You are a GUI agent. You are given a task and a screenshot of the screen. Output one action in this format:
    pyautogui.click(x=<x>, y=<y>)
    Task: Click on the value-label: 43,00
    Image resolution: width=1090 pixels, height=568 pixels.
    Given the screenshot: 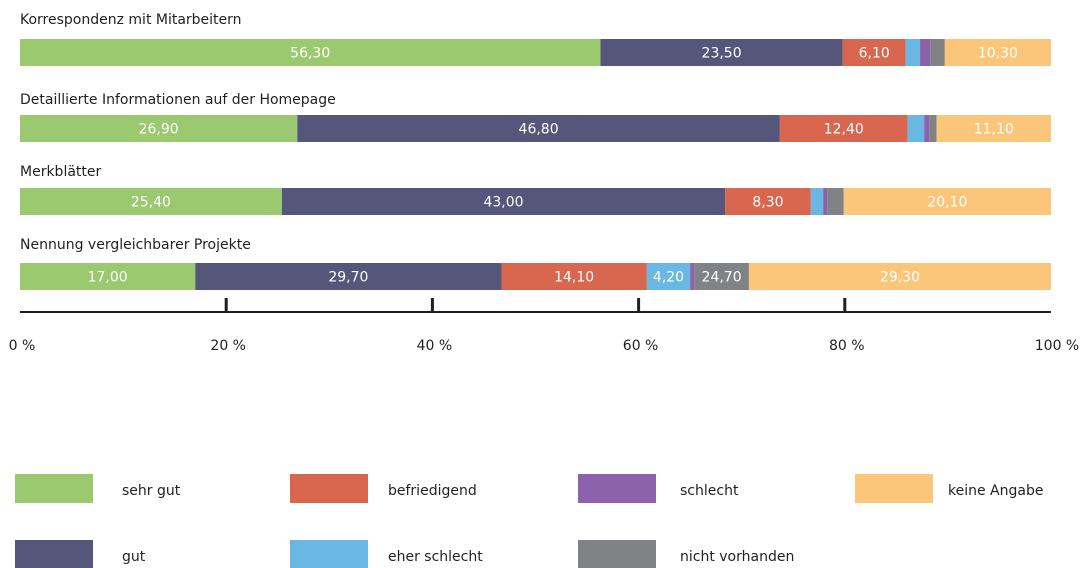 What is the action you would take?
    pyautogui.click(x=503, y=203)
    